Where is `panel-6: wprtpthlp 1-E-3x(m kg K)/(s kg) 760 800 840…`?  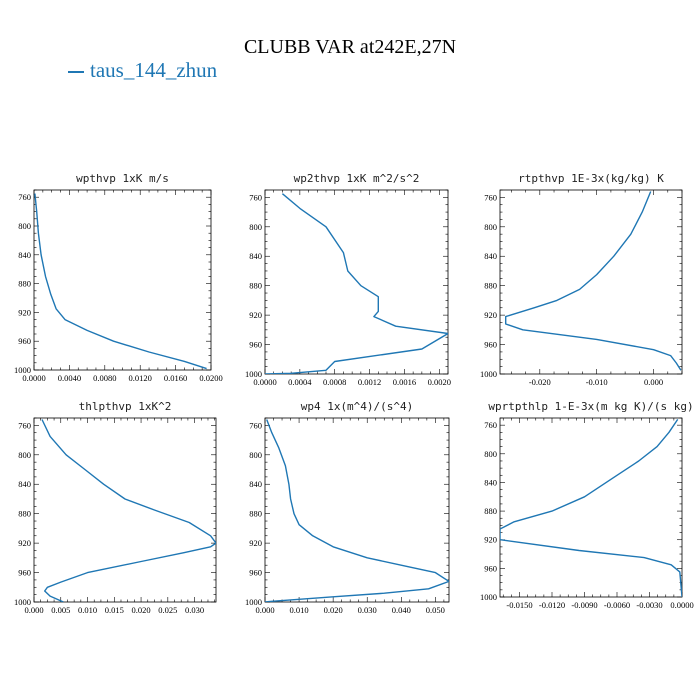 panel-6: wprtpthlp 1-E-3x(m kg K)/(s kg) 760 800 840… is located at coordinates (587, 505).